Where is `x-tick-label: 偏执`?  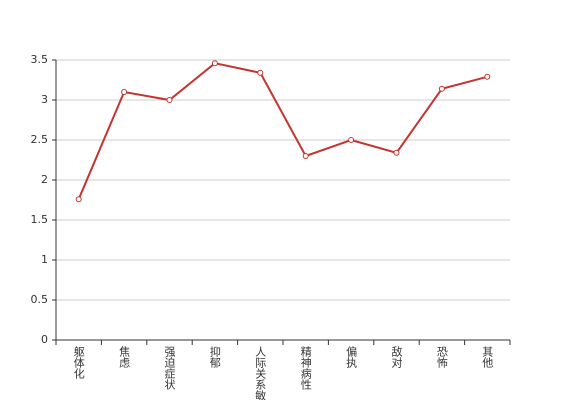
x-tick-label: 偏执 is located at coordinates (351, 357).